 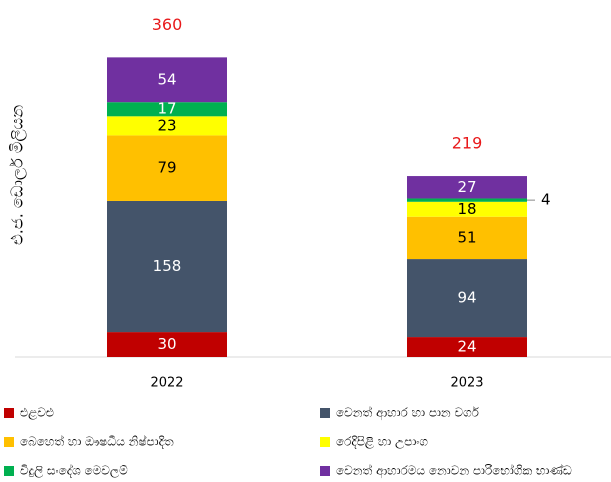 What do you see at coordinates (166, 383) in the screenshot?
I see `x-tick-label: 2022` at bounding box center [166, 383].